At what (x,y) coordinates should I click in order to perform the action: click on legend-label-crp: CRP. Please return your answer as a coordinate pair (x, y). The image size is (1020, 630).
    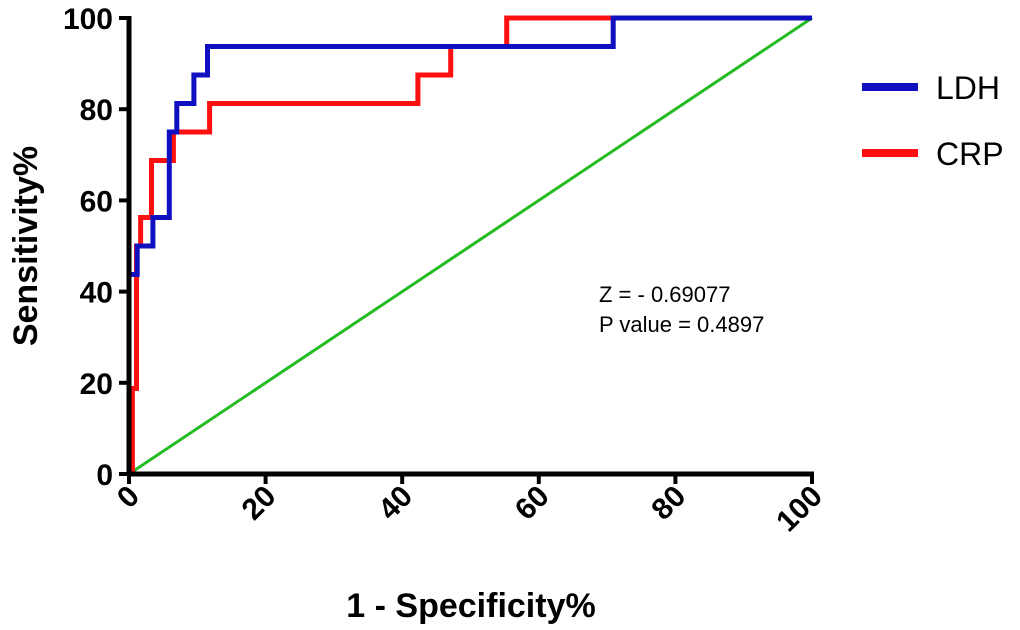
    Looking at the image, I should click on (970, 154).